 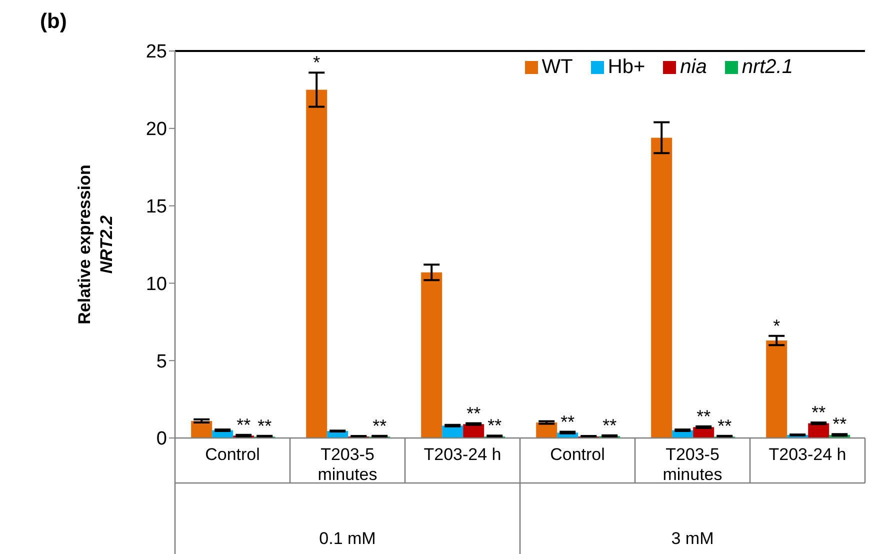 What do you see at coordinates (156, 129) in the screenshot?
I see `y-tick-label: 20` at bounding box center [156, 129].